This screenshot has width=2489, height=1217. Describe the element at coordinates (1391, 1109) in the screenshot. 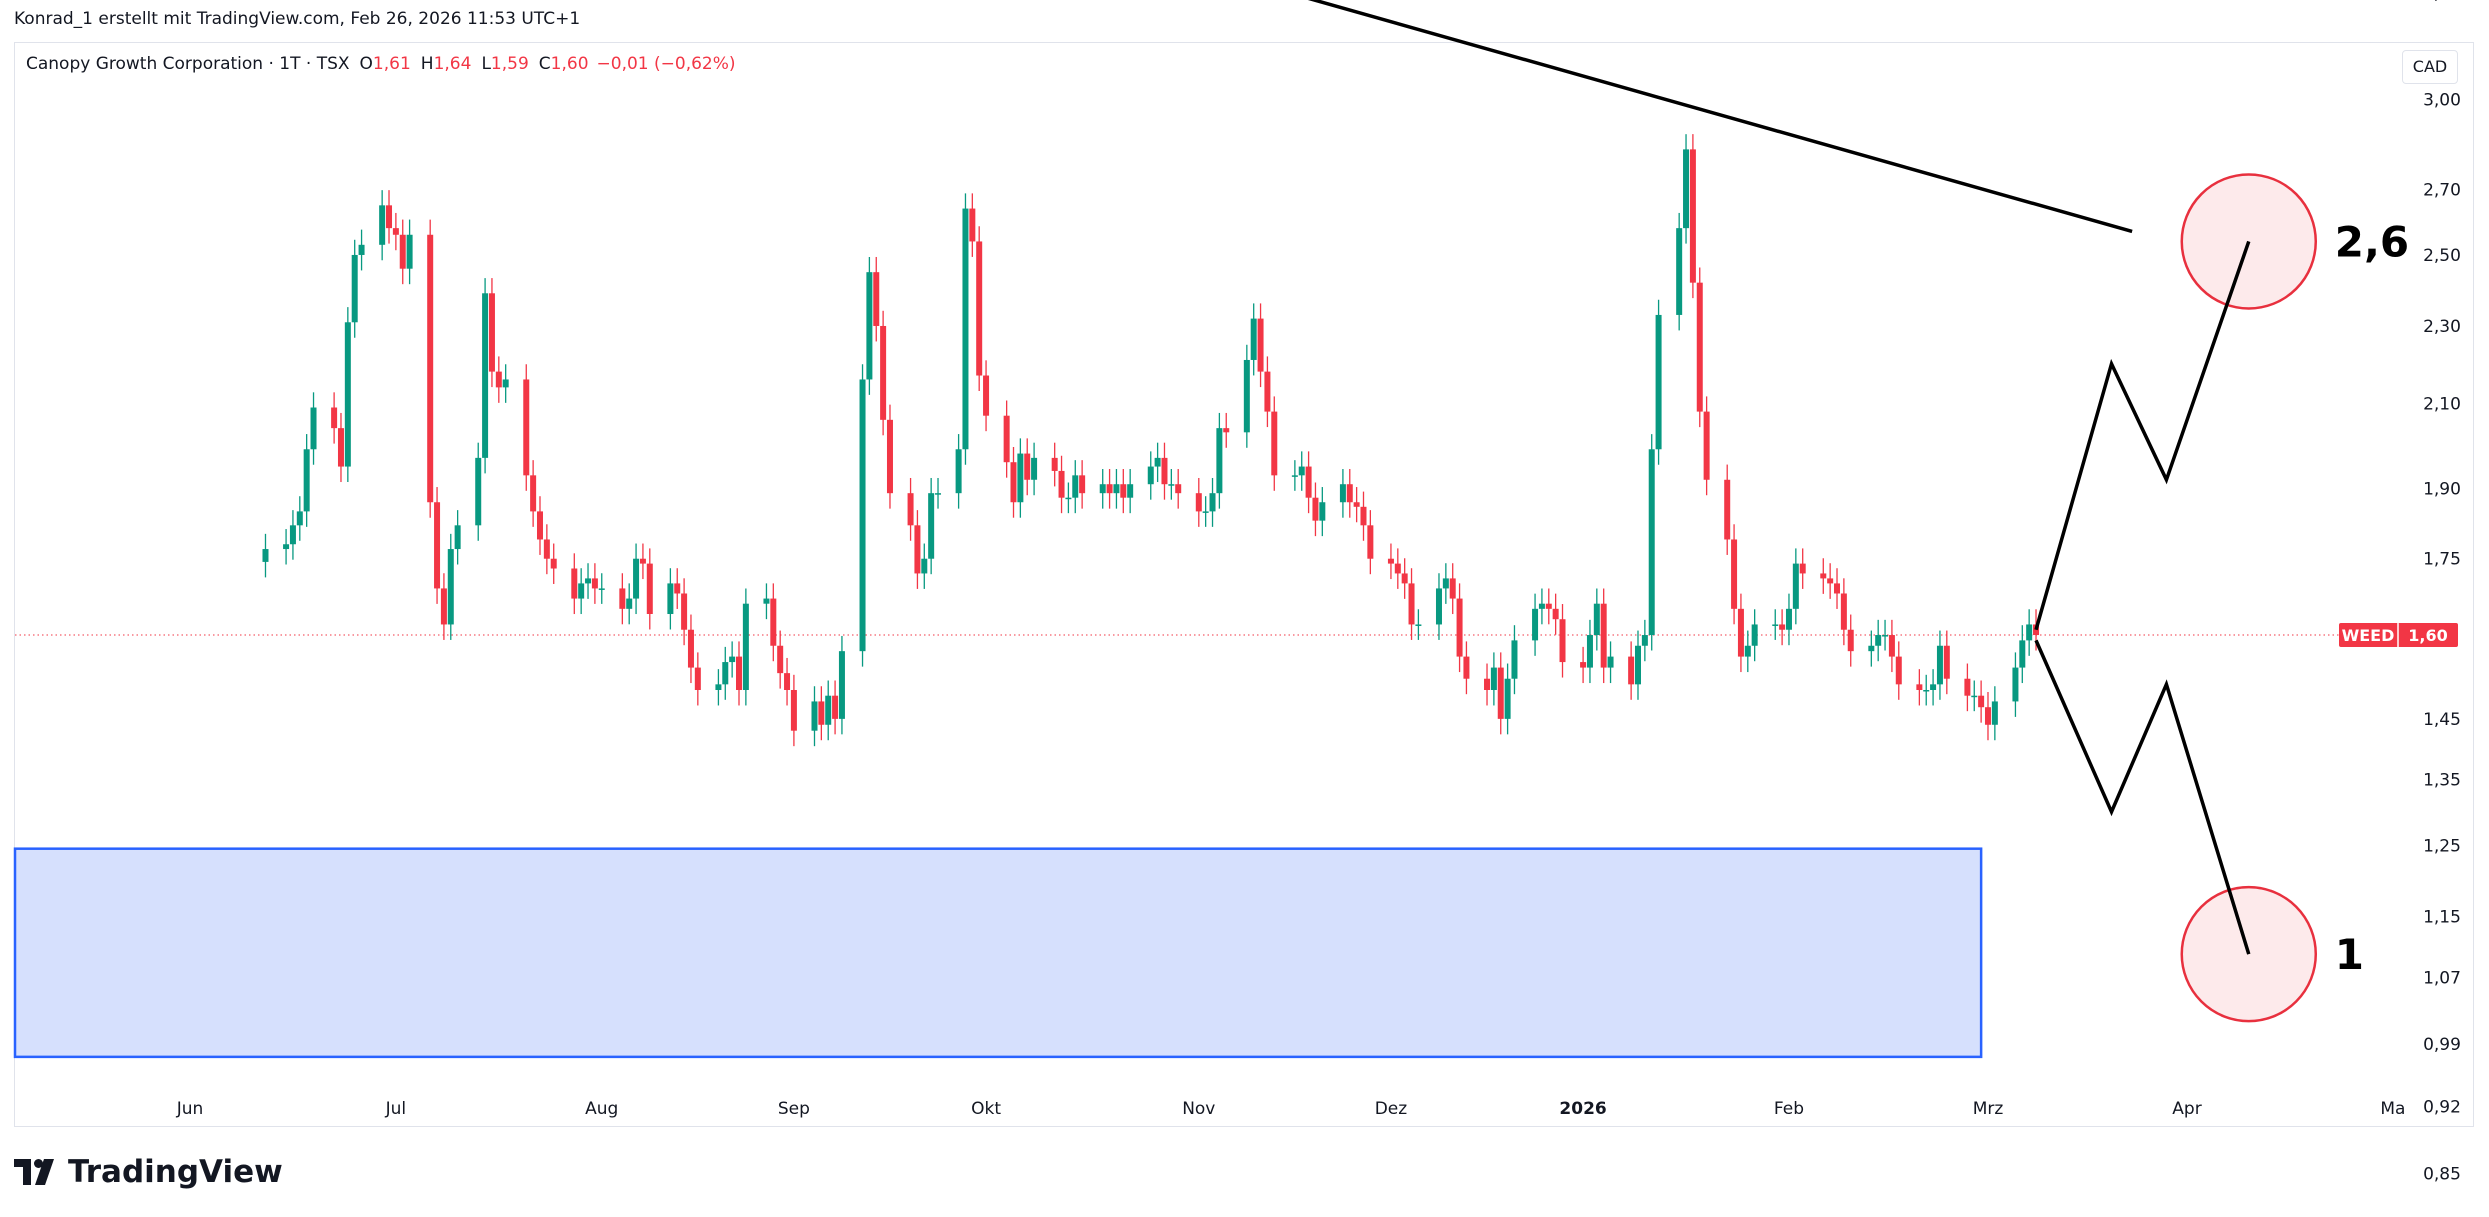

I see `x-axis-tick-label: Dez` at that location.